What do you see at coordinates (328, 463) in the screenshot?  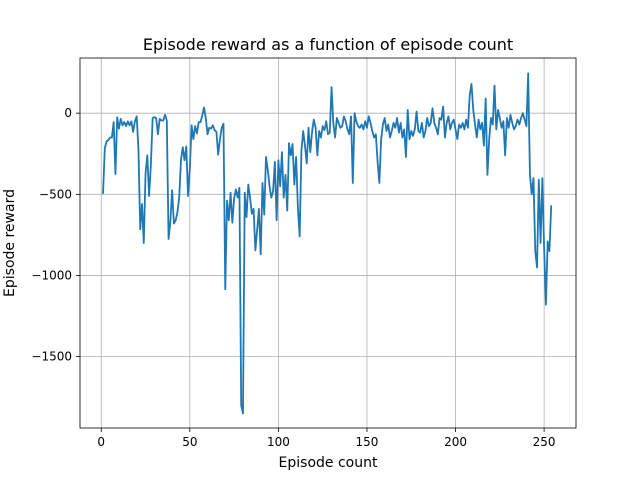 I see `x-axis-label: Episode count` at bounding box center [328, 463].